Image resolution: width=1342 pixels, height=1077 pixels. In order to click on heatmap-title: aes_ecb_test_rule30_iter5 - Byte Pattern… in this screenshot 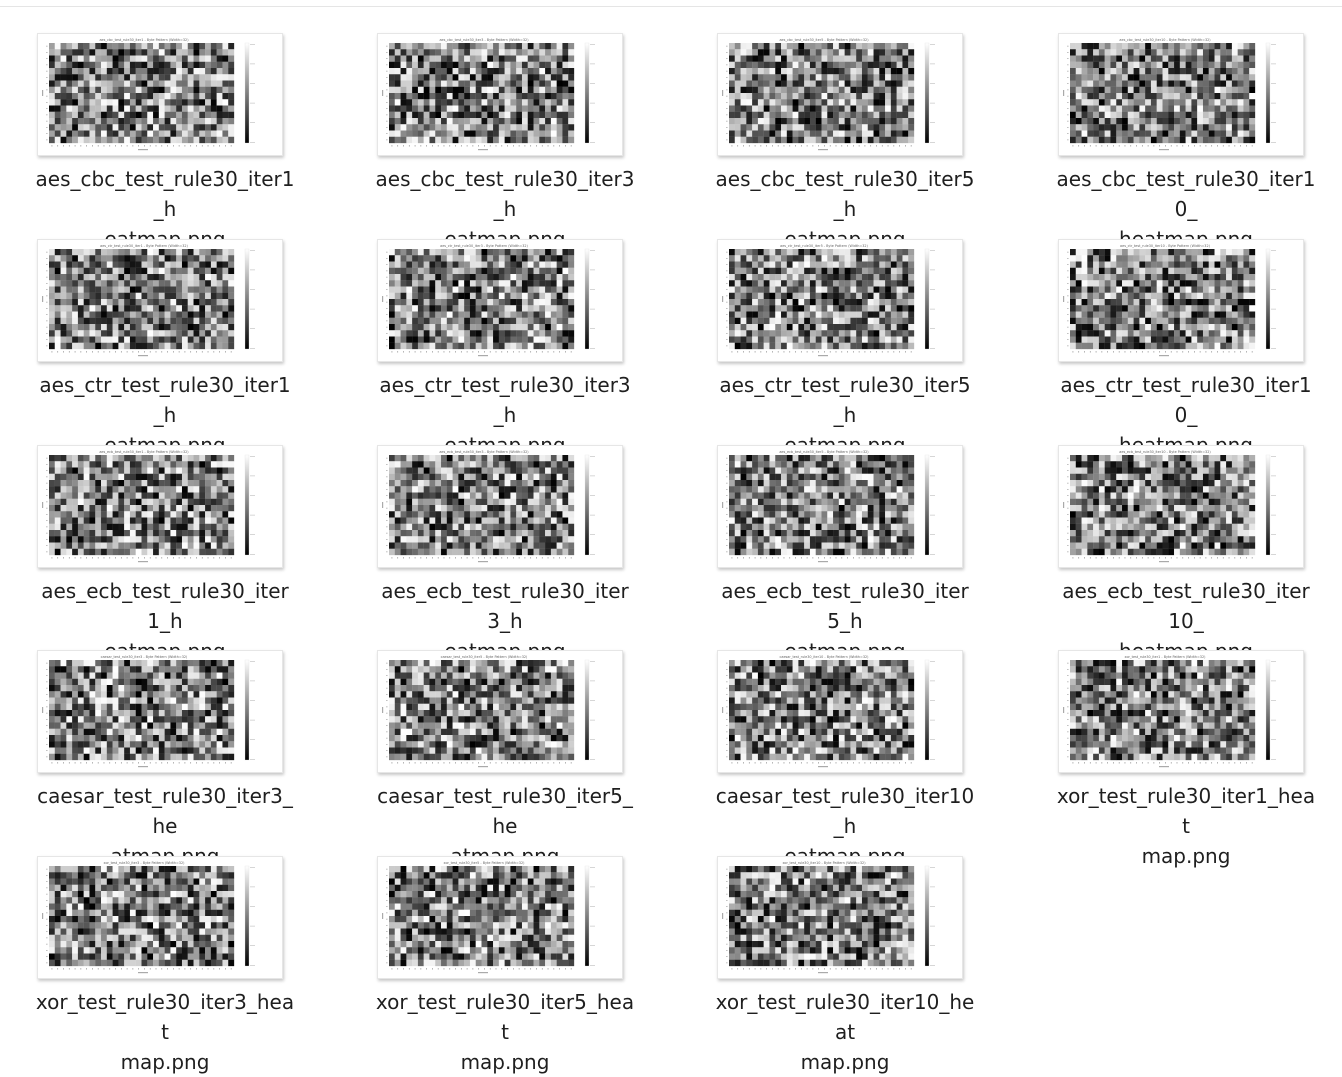, I will do `click(824, 452)`.